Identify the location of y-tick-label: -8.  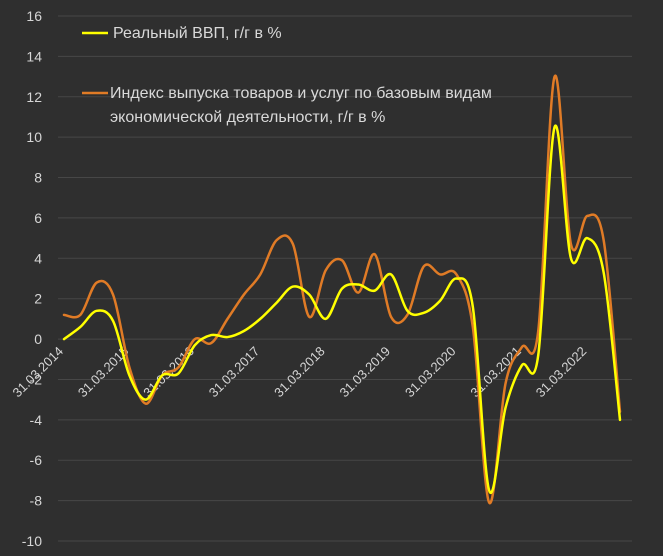
(36, 501).